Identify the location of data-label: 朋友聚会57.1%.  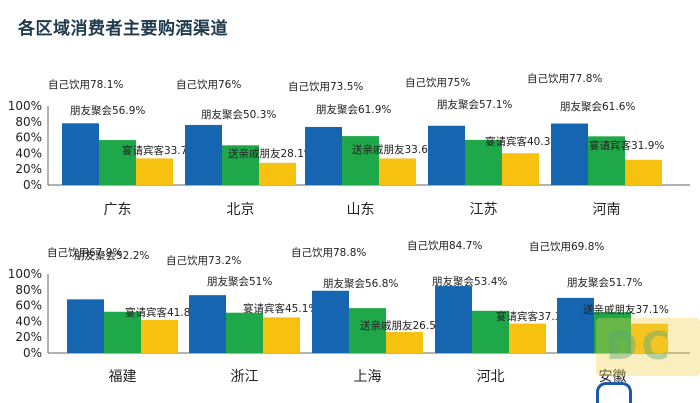
(474, 104).